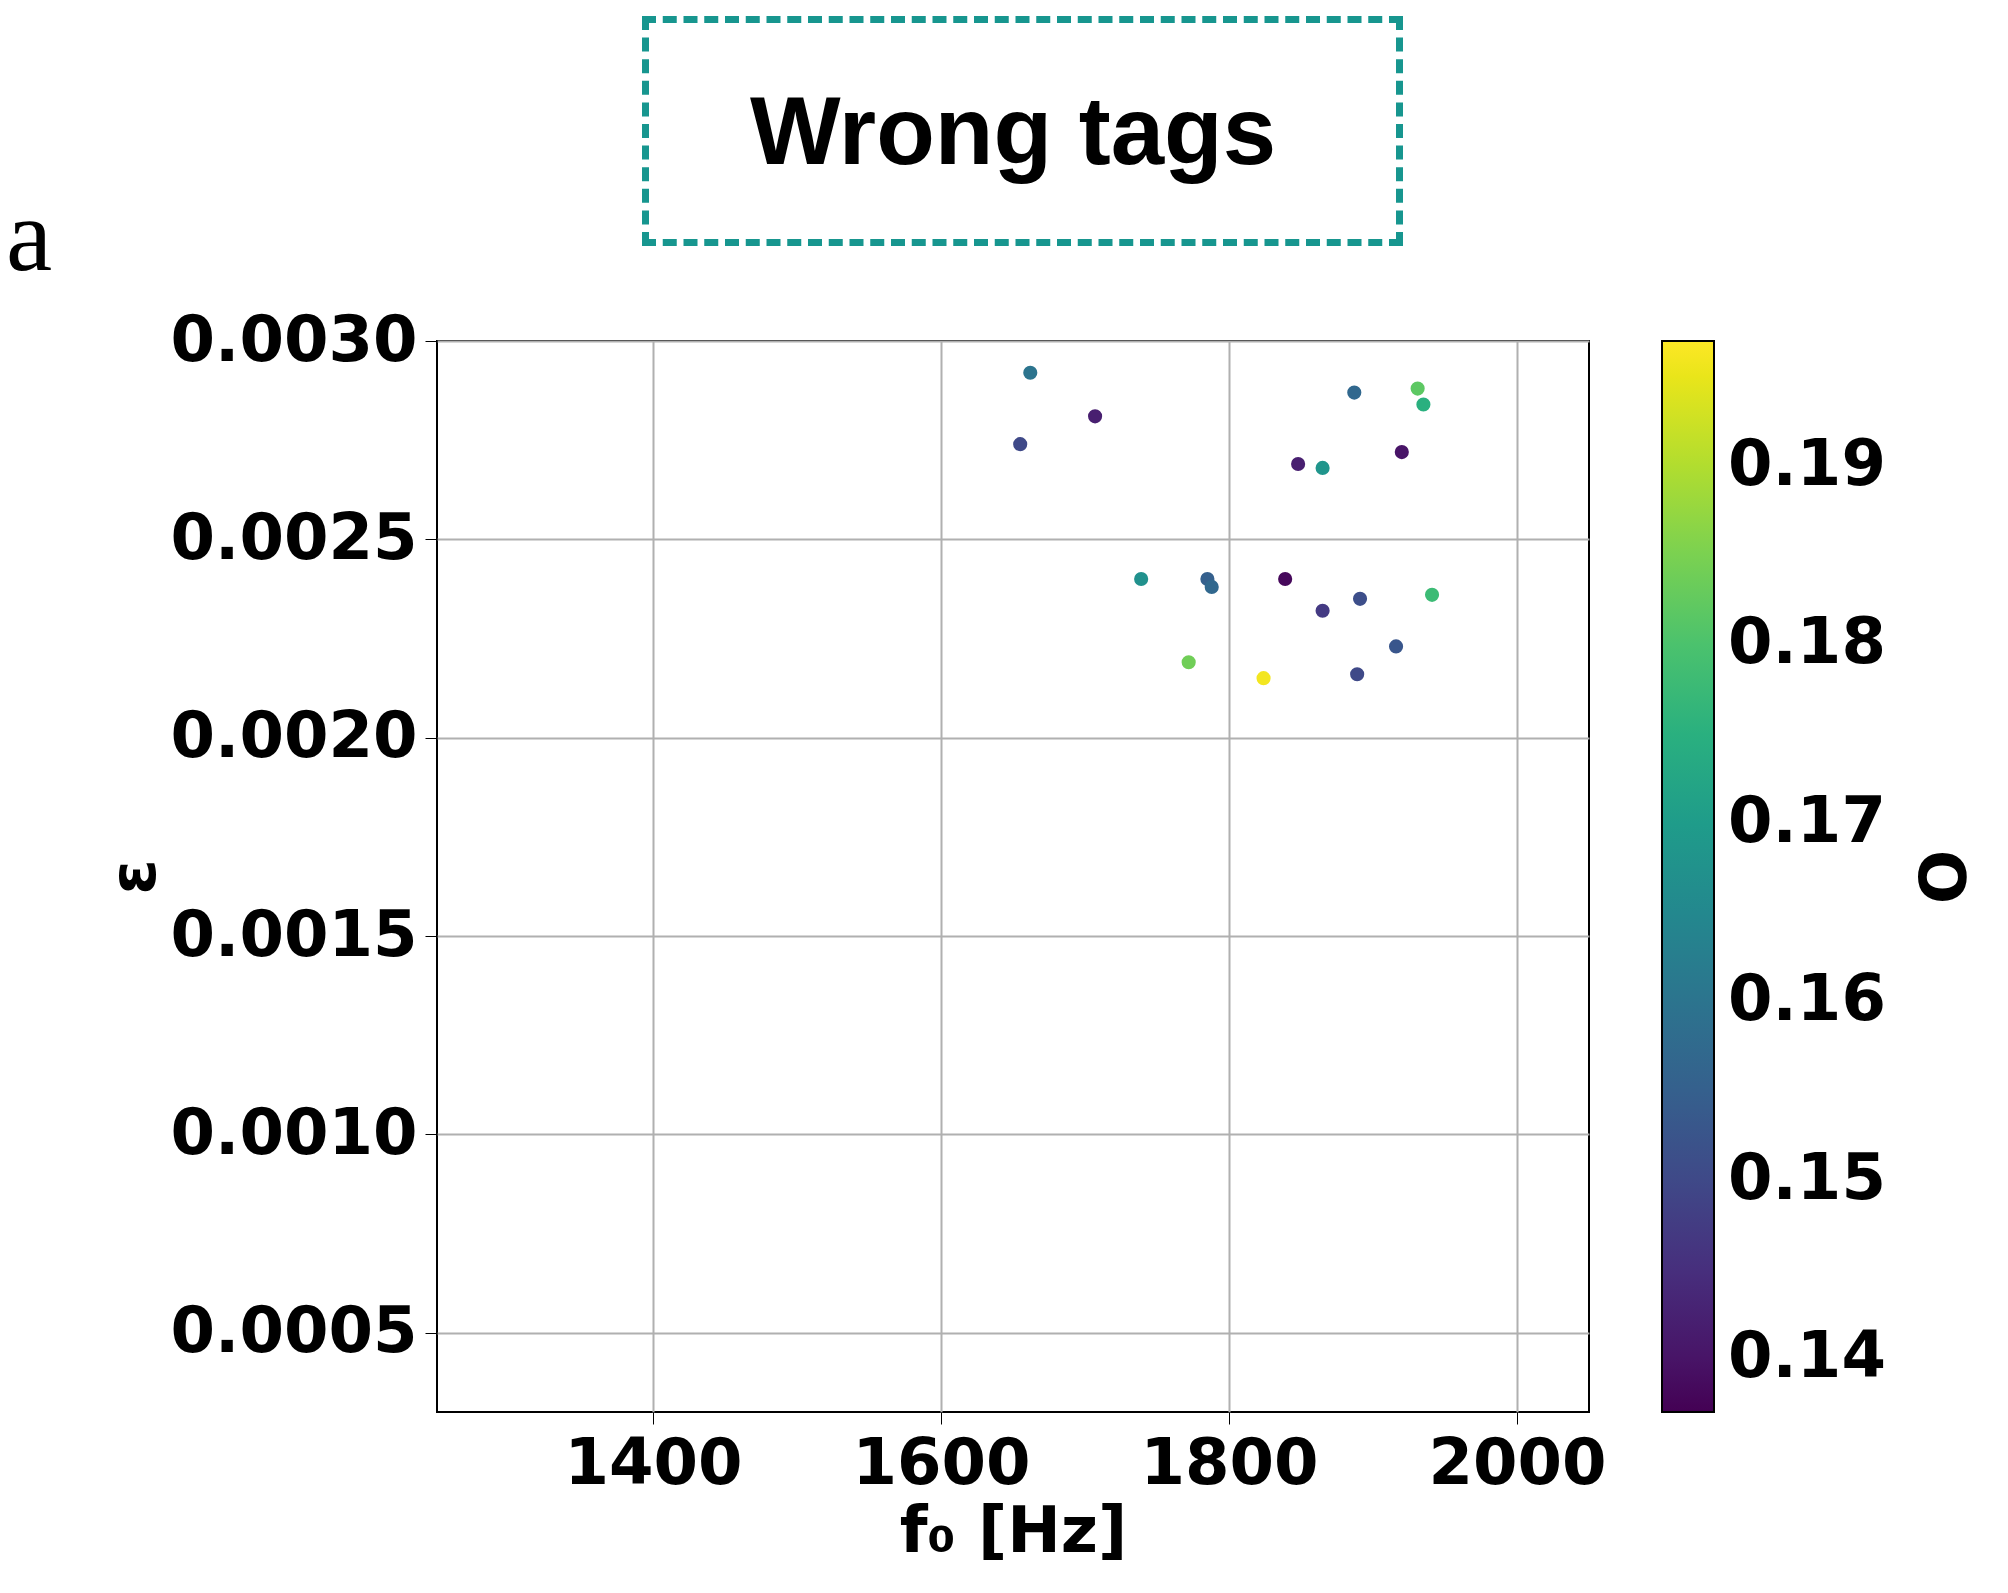  I want to click on y-axis-title: ε, so click(132, 877).